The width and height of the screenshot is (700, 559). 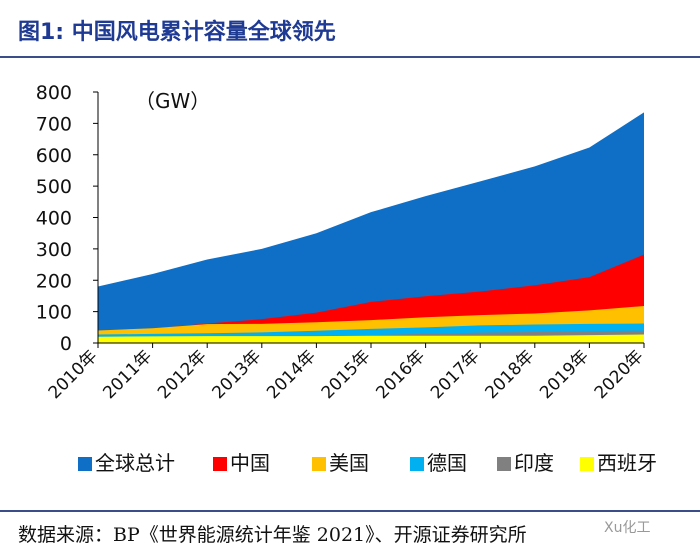 What do you see at coordinates (564, 374) in the screenshot?
I see `x-tick-label: 2019年` at bounding box center [564, 374].